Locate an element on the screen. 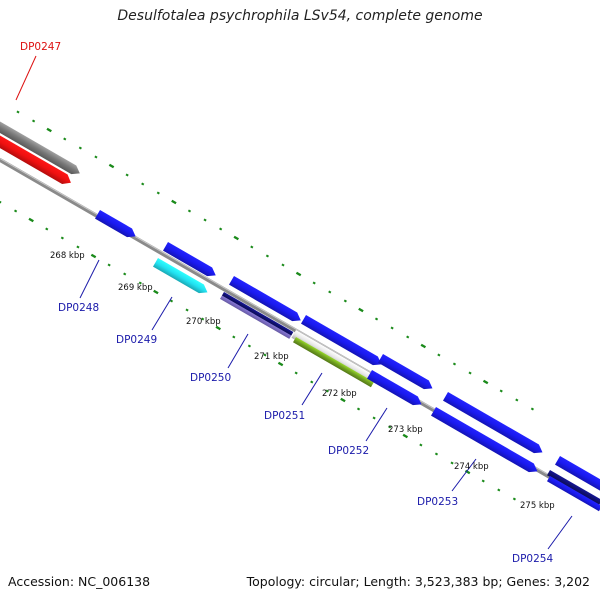  gene-dp0254-lower is located at coordinates (573, 494).